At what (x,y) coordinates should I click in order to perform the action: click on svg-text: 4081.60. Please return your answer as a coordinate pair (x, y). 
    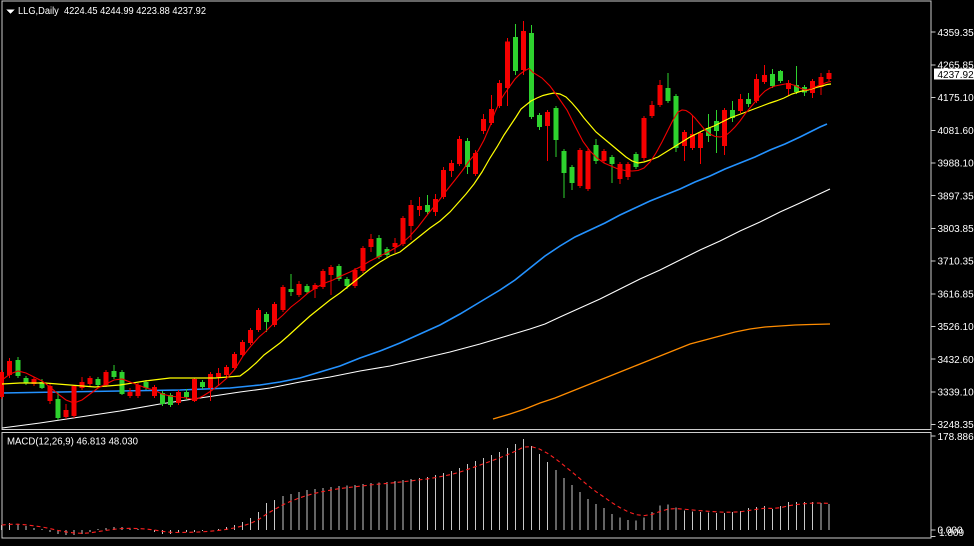
    Looking at the image, I should click on (956, 131).